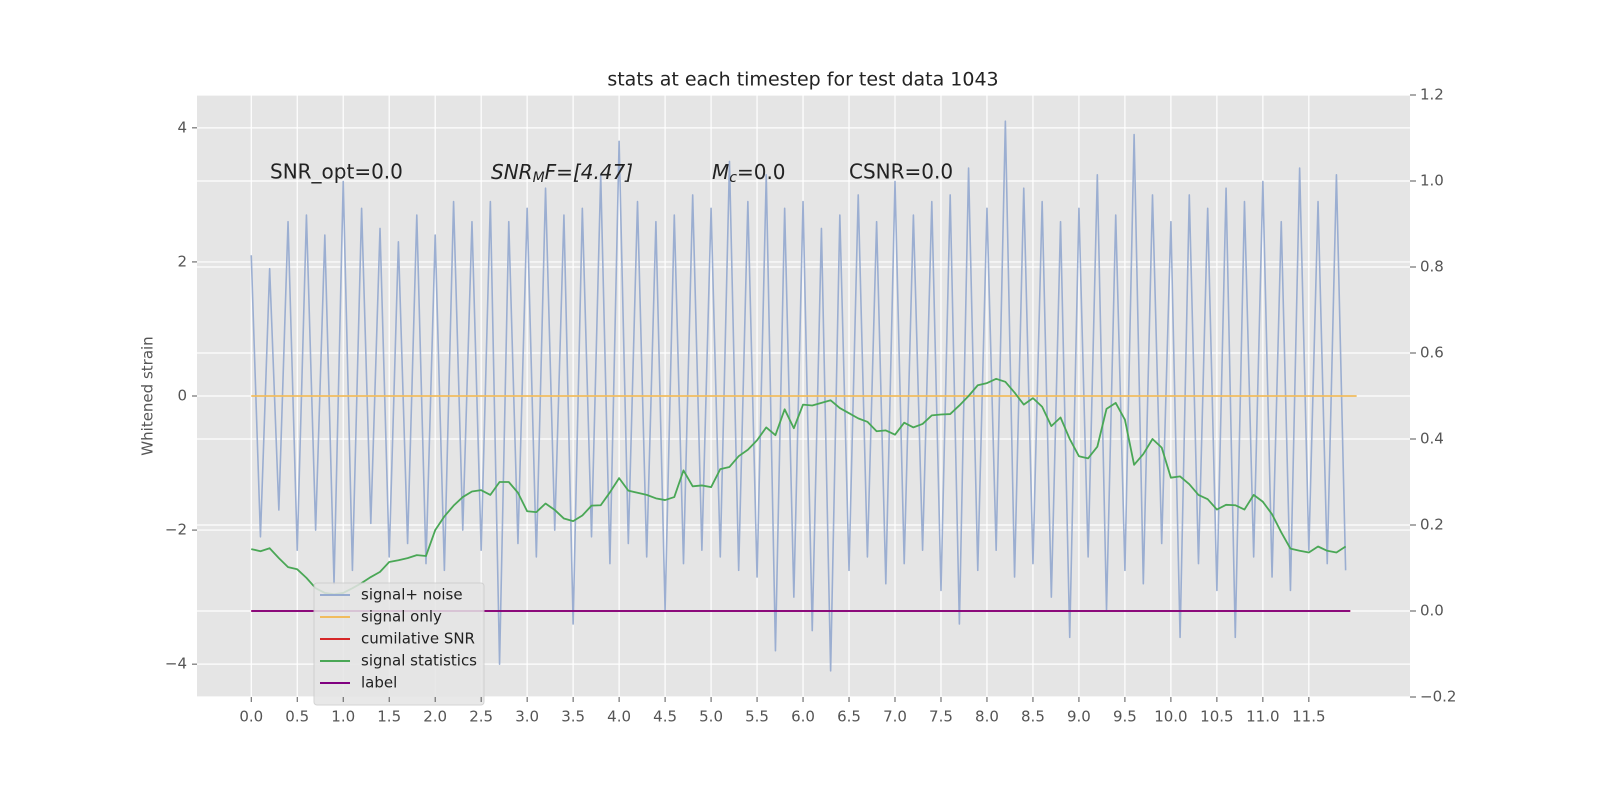  I want to click on x-tick-label: 5.5, so click(757, 717).